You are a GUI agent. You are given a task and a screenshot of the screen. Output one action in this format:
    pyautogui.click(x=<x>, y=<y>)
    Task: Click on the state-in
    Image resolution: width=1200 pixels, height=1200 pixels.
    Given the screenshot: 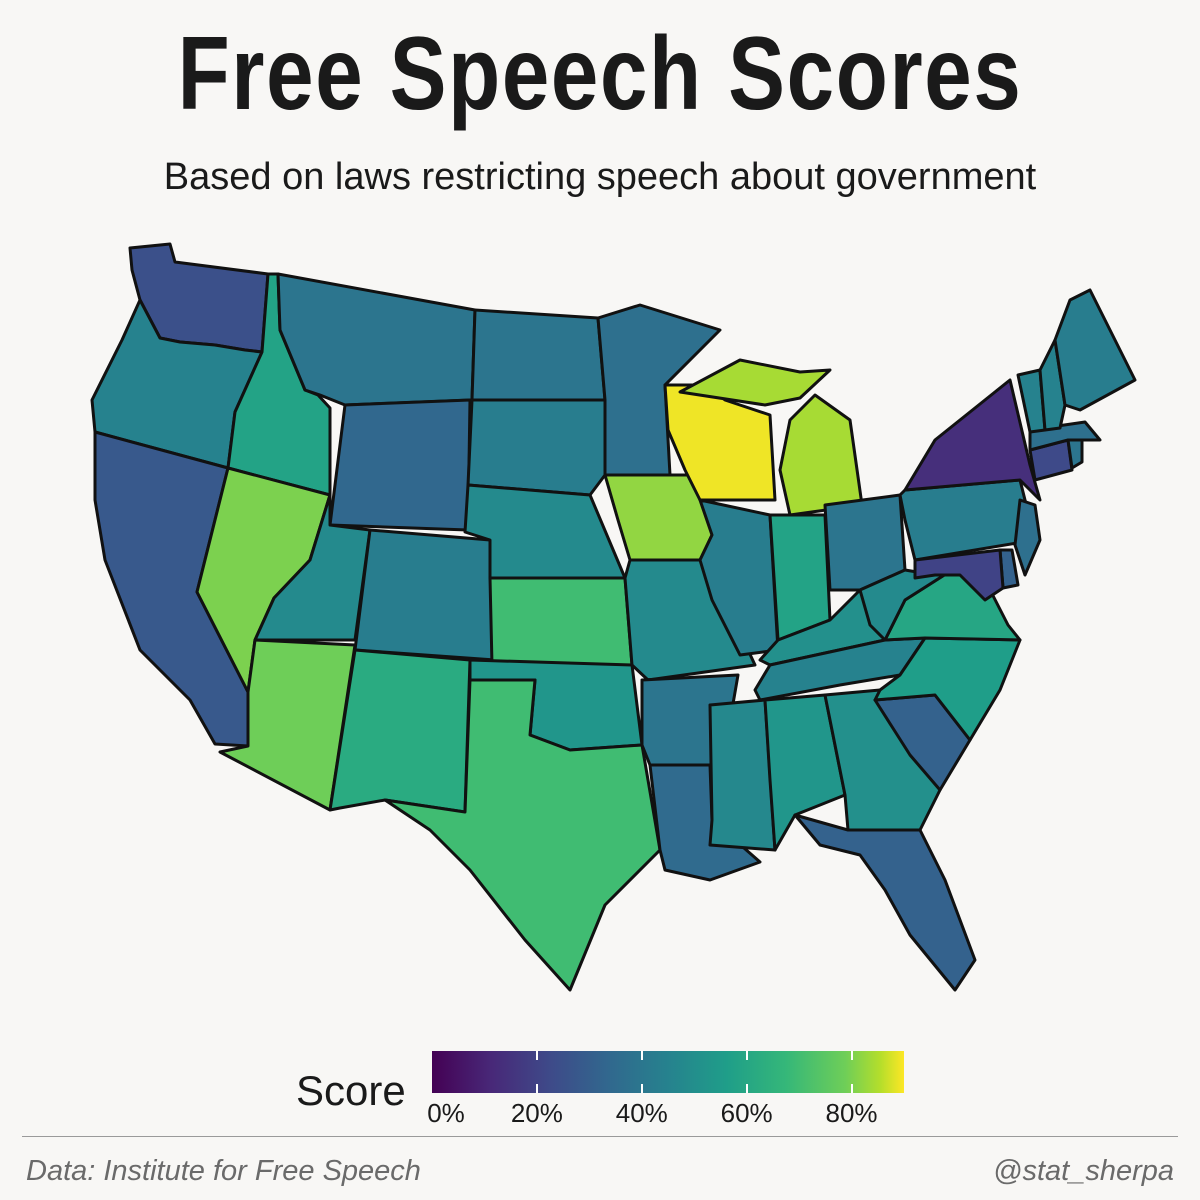 What is the action you would take?
    pyautogui.click(x=800, y=577)
    